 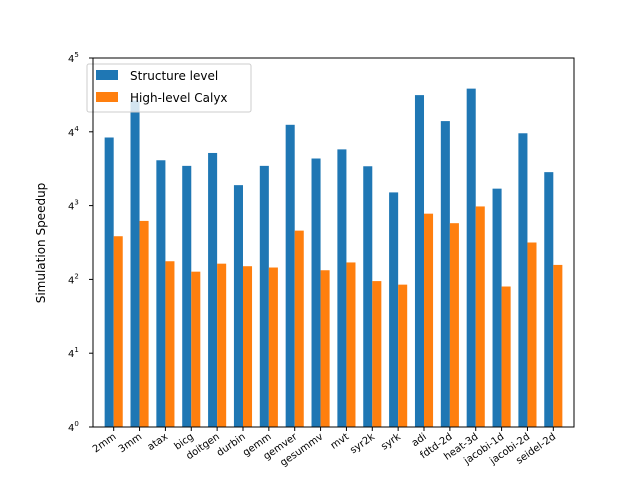 I want to click on bar-structure-level-syr2k, so click(x=368, y=296).